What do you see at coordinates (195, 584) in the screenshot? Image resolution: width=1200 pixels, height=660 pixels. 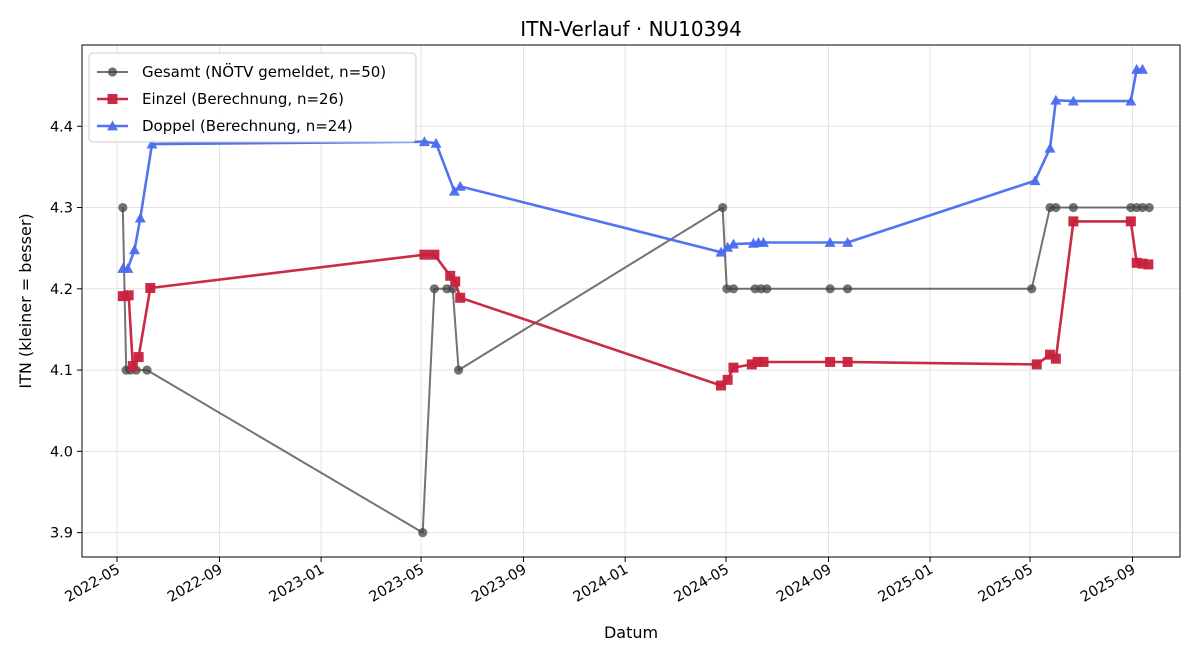 I see `x-tick-label: 2022-09` at bounding box center [195, 584].